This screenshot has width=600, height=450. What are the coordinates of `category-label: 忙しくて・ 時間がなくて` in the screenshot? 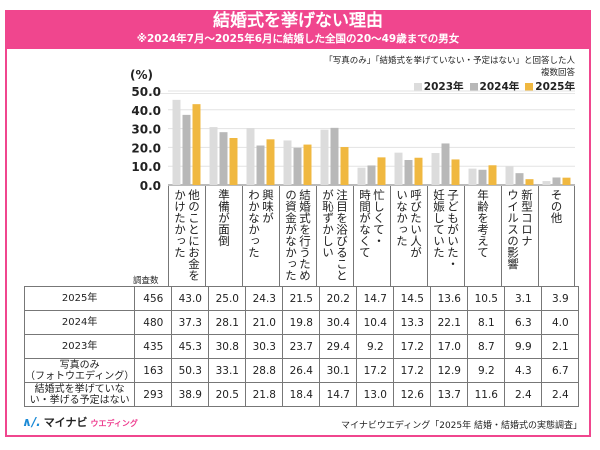 It's located at (372, 223).